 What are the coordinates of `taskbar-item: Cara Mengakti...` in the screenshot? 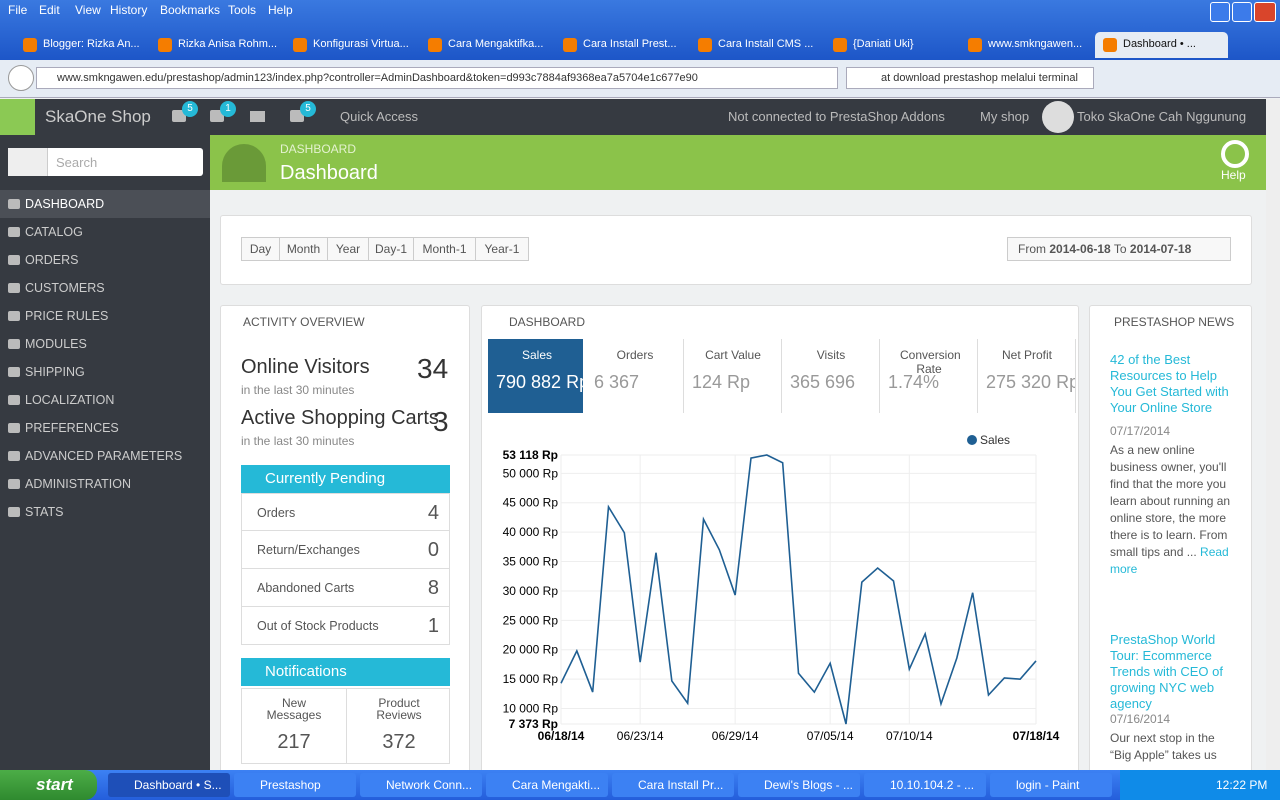 It's located at (547, 785).